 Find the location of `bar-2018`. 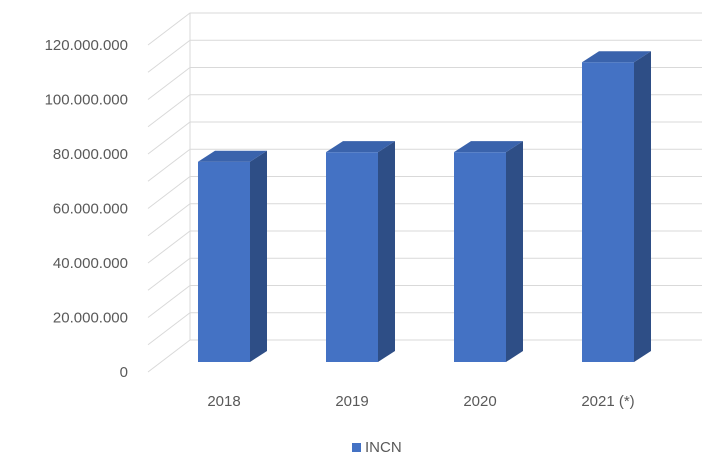

bar-2018 is located at coordinates (232, 256).